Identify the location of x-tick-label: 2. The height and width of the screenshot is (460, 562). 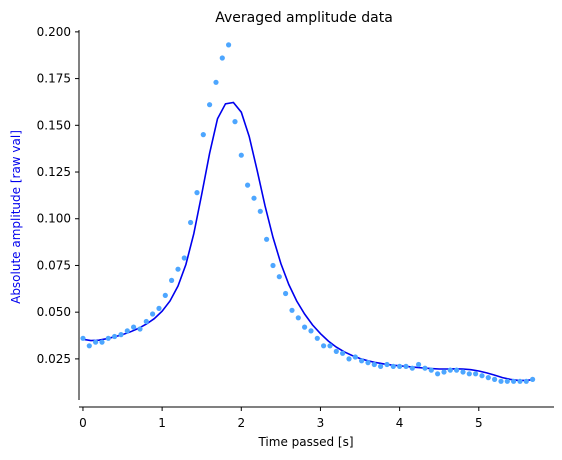
(241, 423).